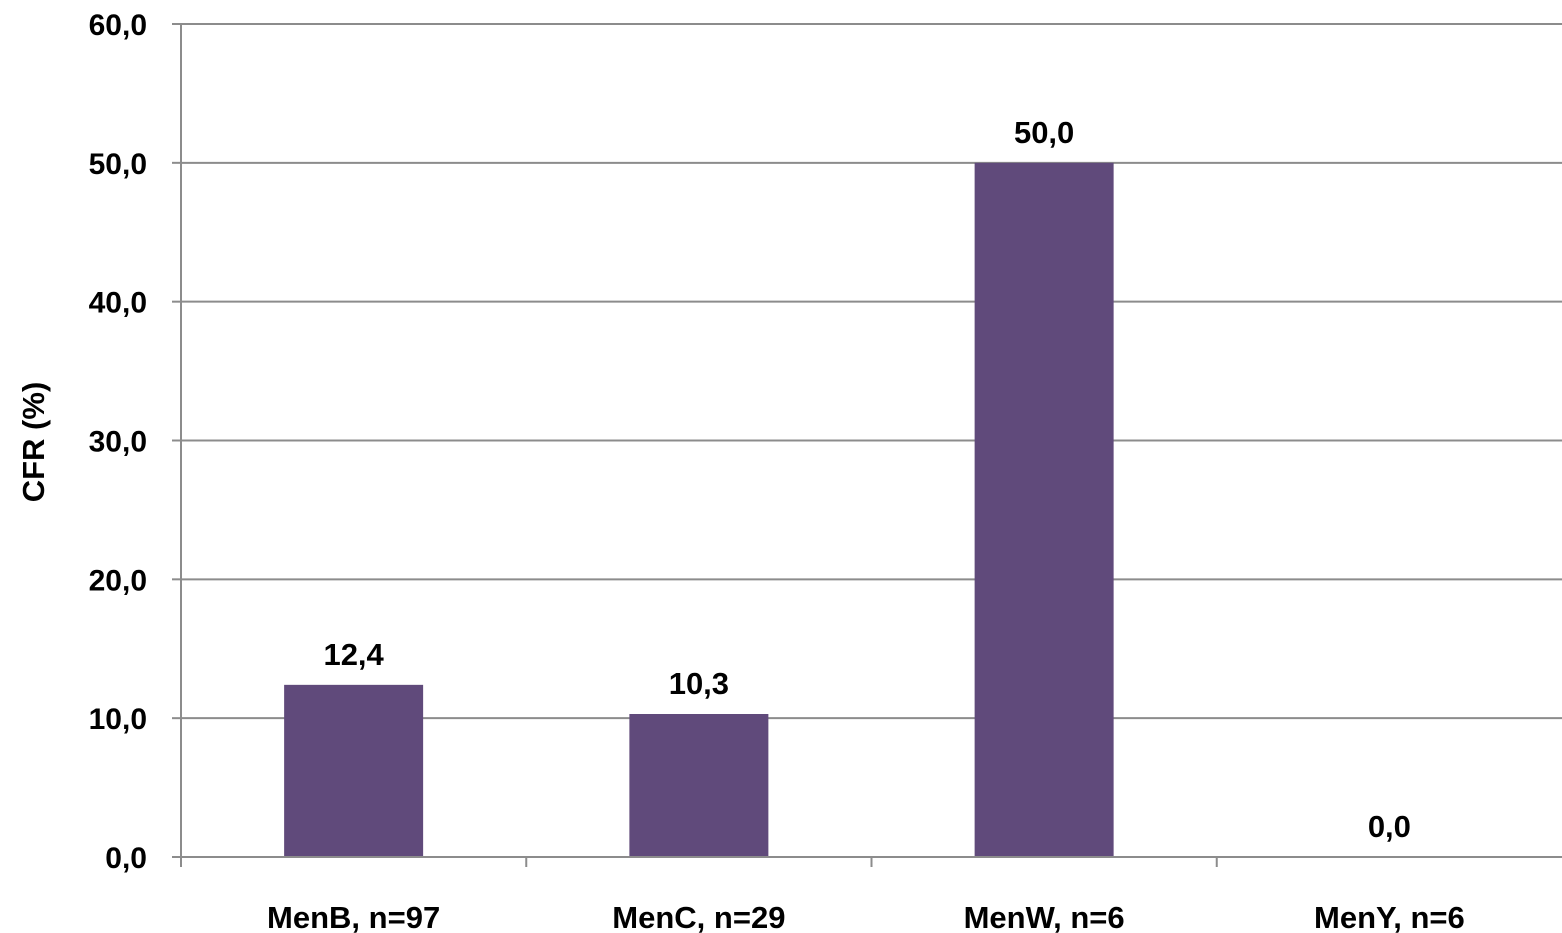 The height and width of the screenshot is (933, 1562). What do you see at coordinates (353, 916) in the screenshot?
I see `category-label: MenB, n=97` at bounding box center [353, 916].